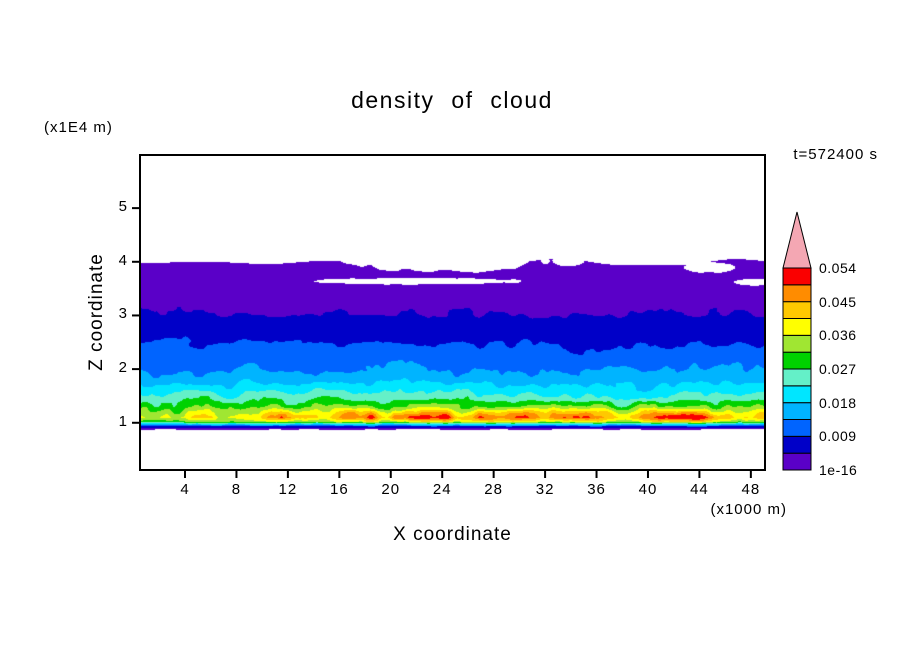 The image size is (904, 654). What do you see at coordinates (838, 402) in the screenshot?
I see `colorbar-label: 0.018` at bounding box center [838, 402].